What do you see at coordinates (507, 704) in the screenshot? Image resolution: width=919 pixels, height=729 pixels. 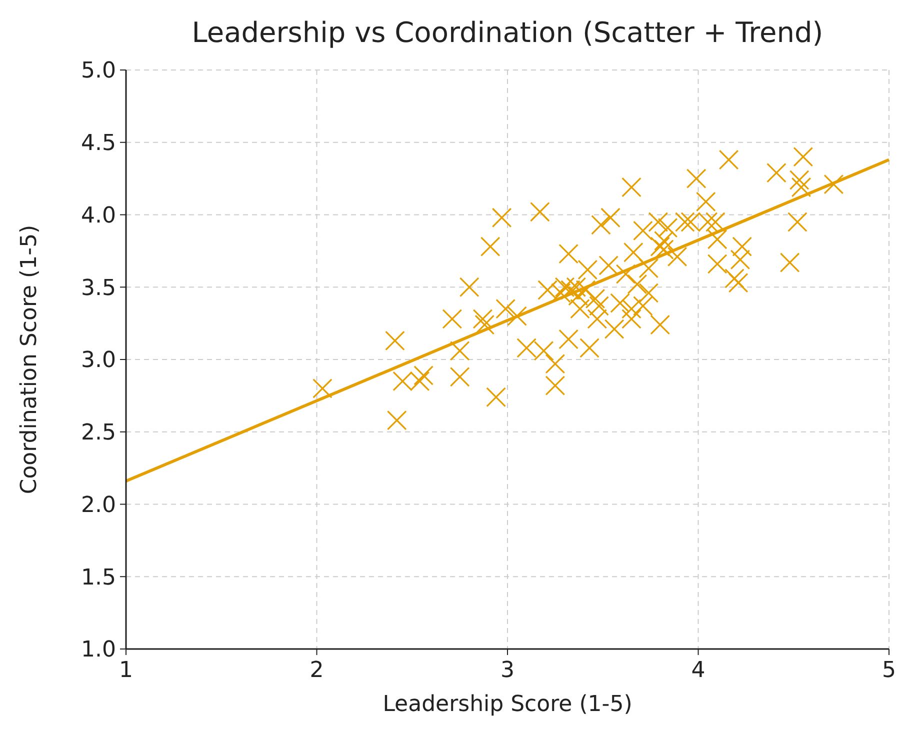 I see `x-axis-title: Leadership Score (1-5)` at bounding box center [507, 704].